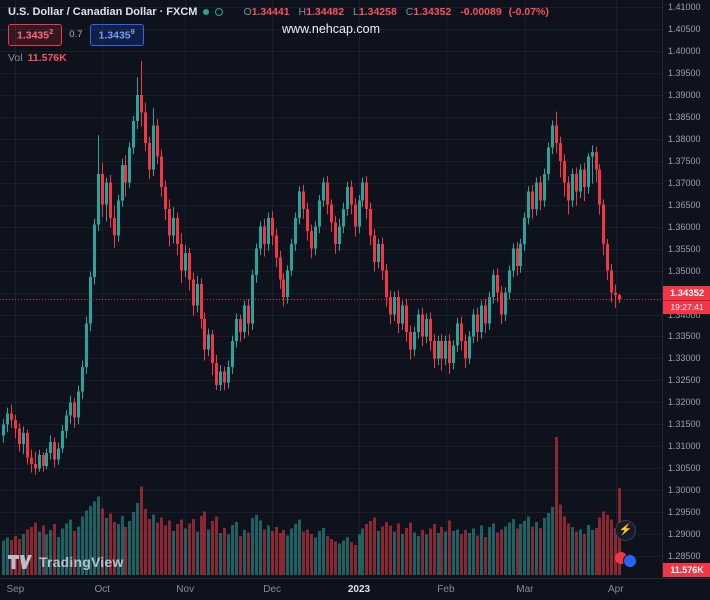 The height and width of the screenshot is (600, 710). I want to click on close-value: 1.34352, so click(432, 12).